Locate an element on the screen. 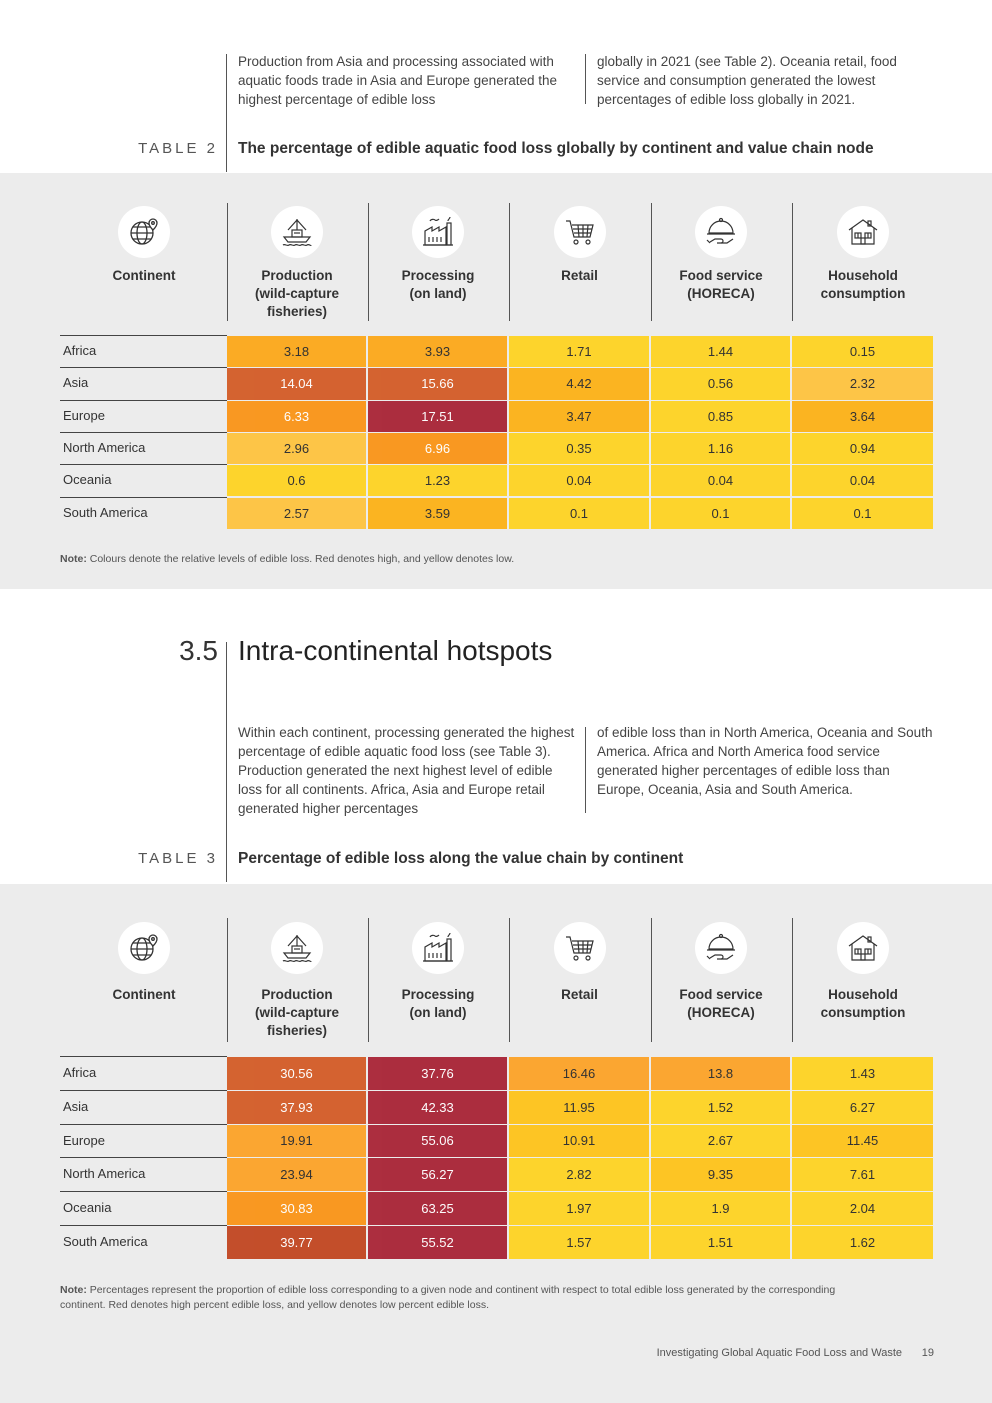 The height and width of the screenshot is (1403, 992). intro-mid-divider is located at coordinates (585, 770).